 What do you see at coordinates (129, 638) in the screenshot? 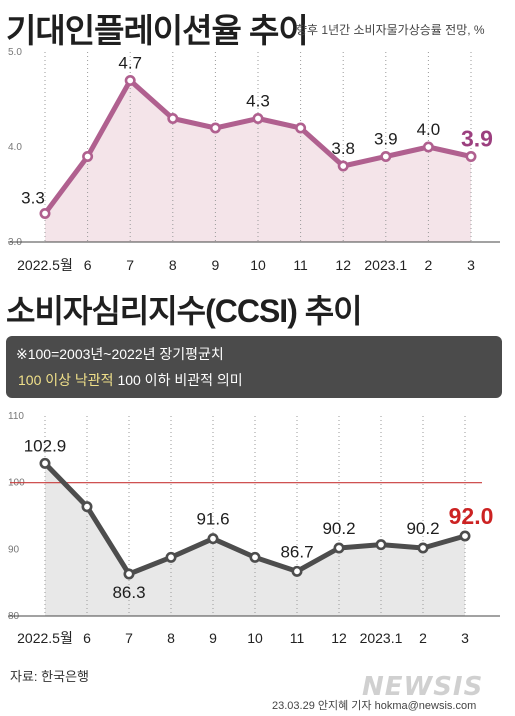
I see `chart2-xtick-label: 7` at bounding box center [129, 638].